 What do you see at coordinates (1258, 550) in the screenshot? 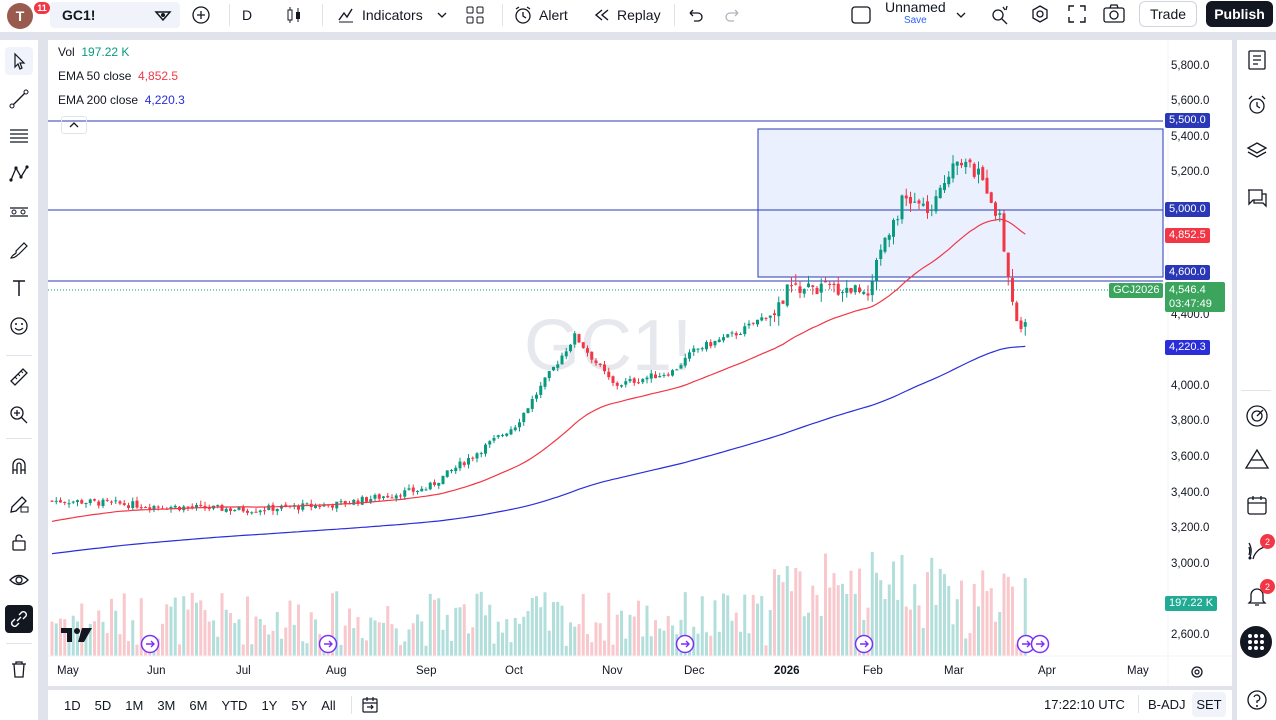
I see `ideas-stream-icon: 2` at bounding box center [1258, 550].